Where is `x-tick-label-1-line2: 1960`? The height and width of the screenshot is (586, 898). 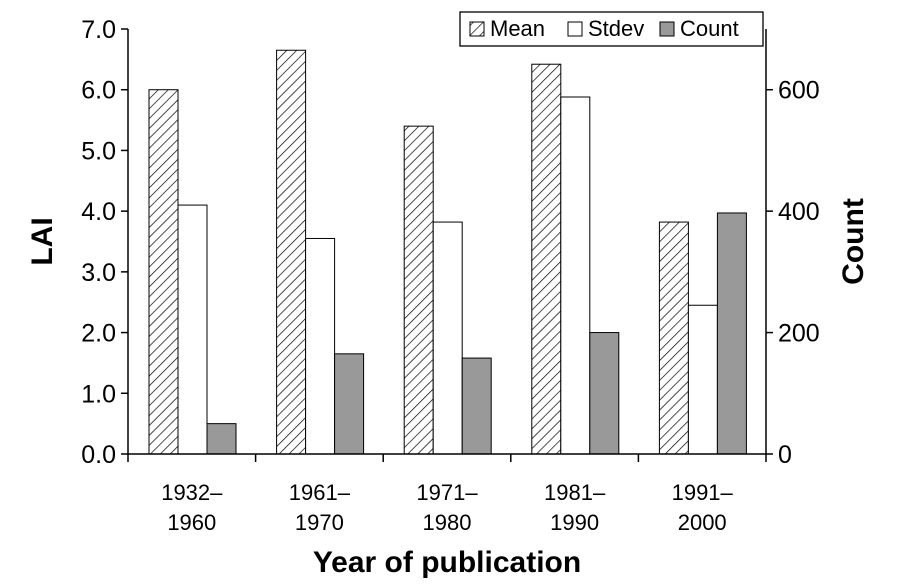
x-tick-label-1-line2: 1960 is located at coordinates (191, 522).